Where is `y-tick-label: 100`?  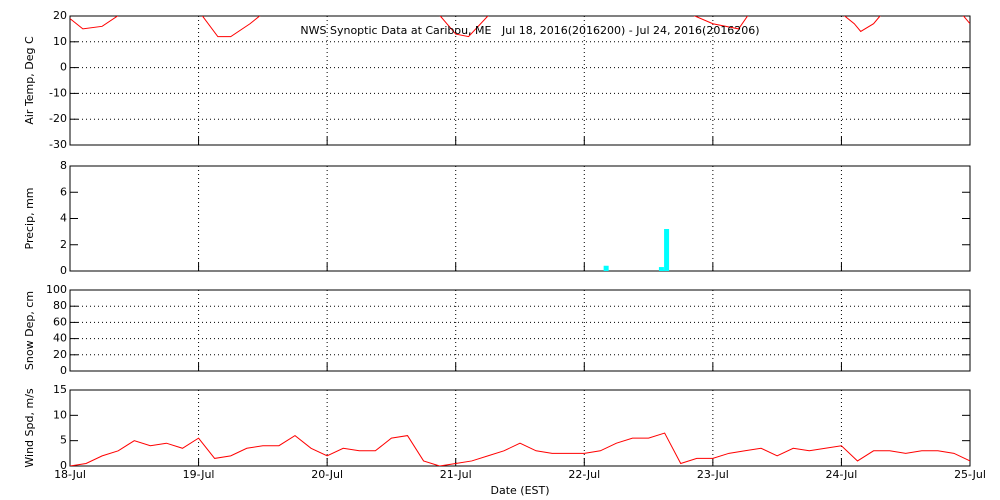
y-tick-label: 100 is located at coordinates (56, 289).